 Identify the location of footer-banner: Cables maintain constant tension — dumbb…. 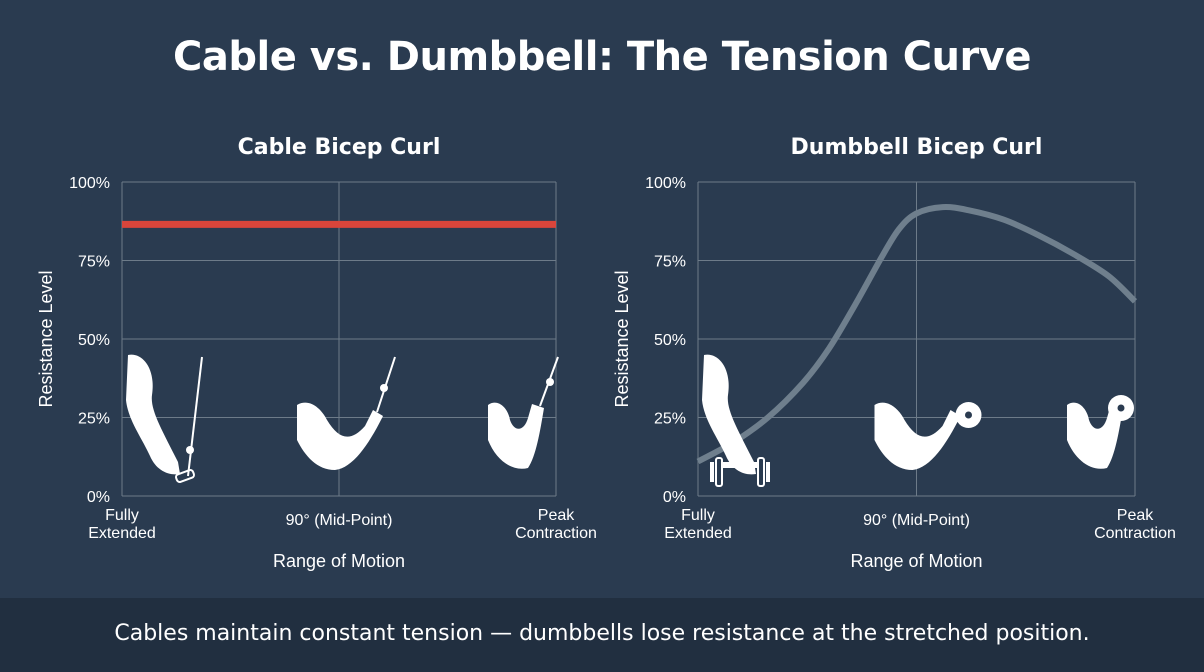
(602, 635).